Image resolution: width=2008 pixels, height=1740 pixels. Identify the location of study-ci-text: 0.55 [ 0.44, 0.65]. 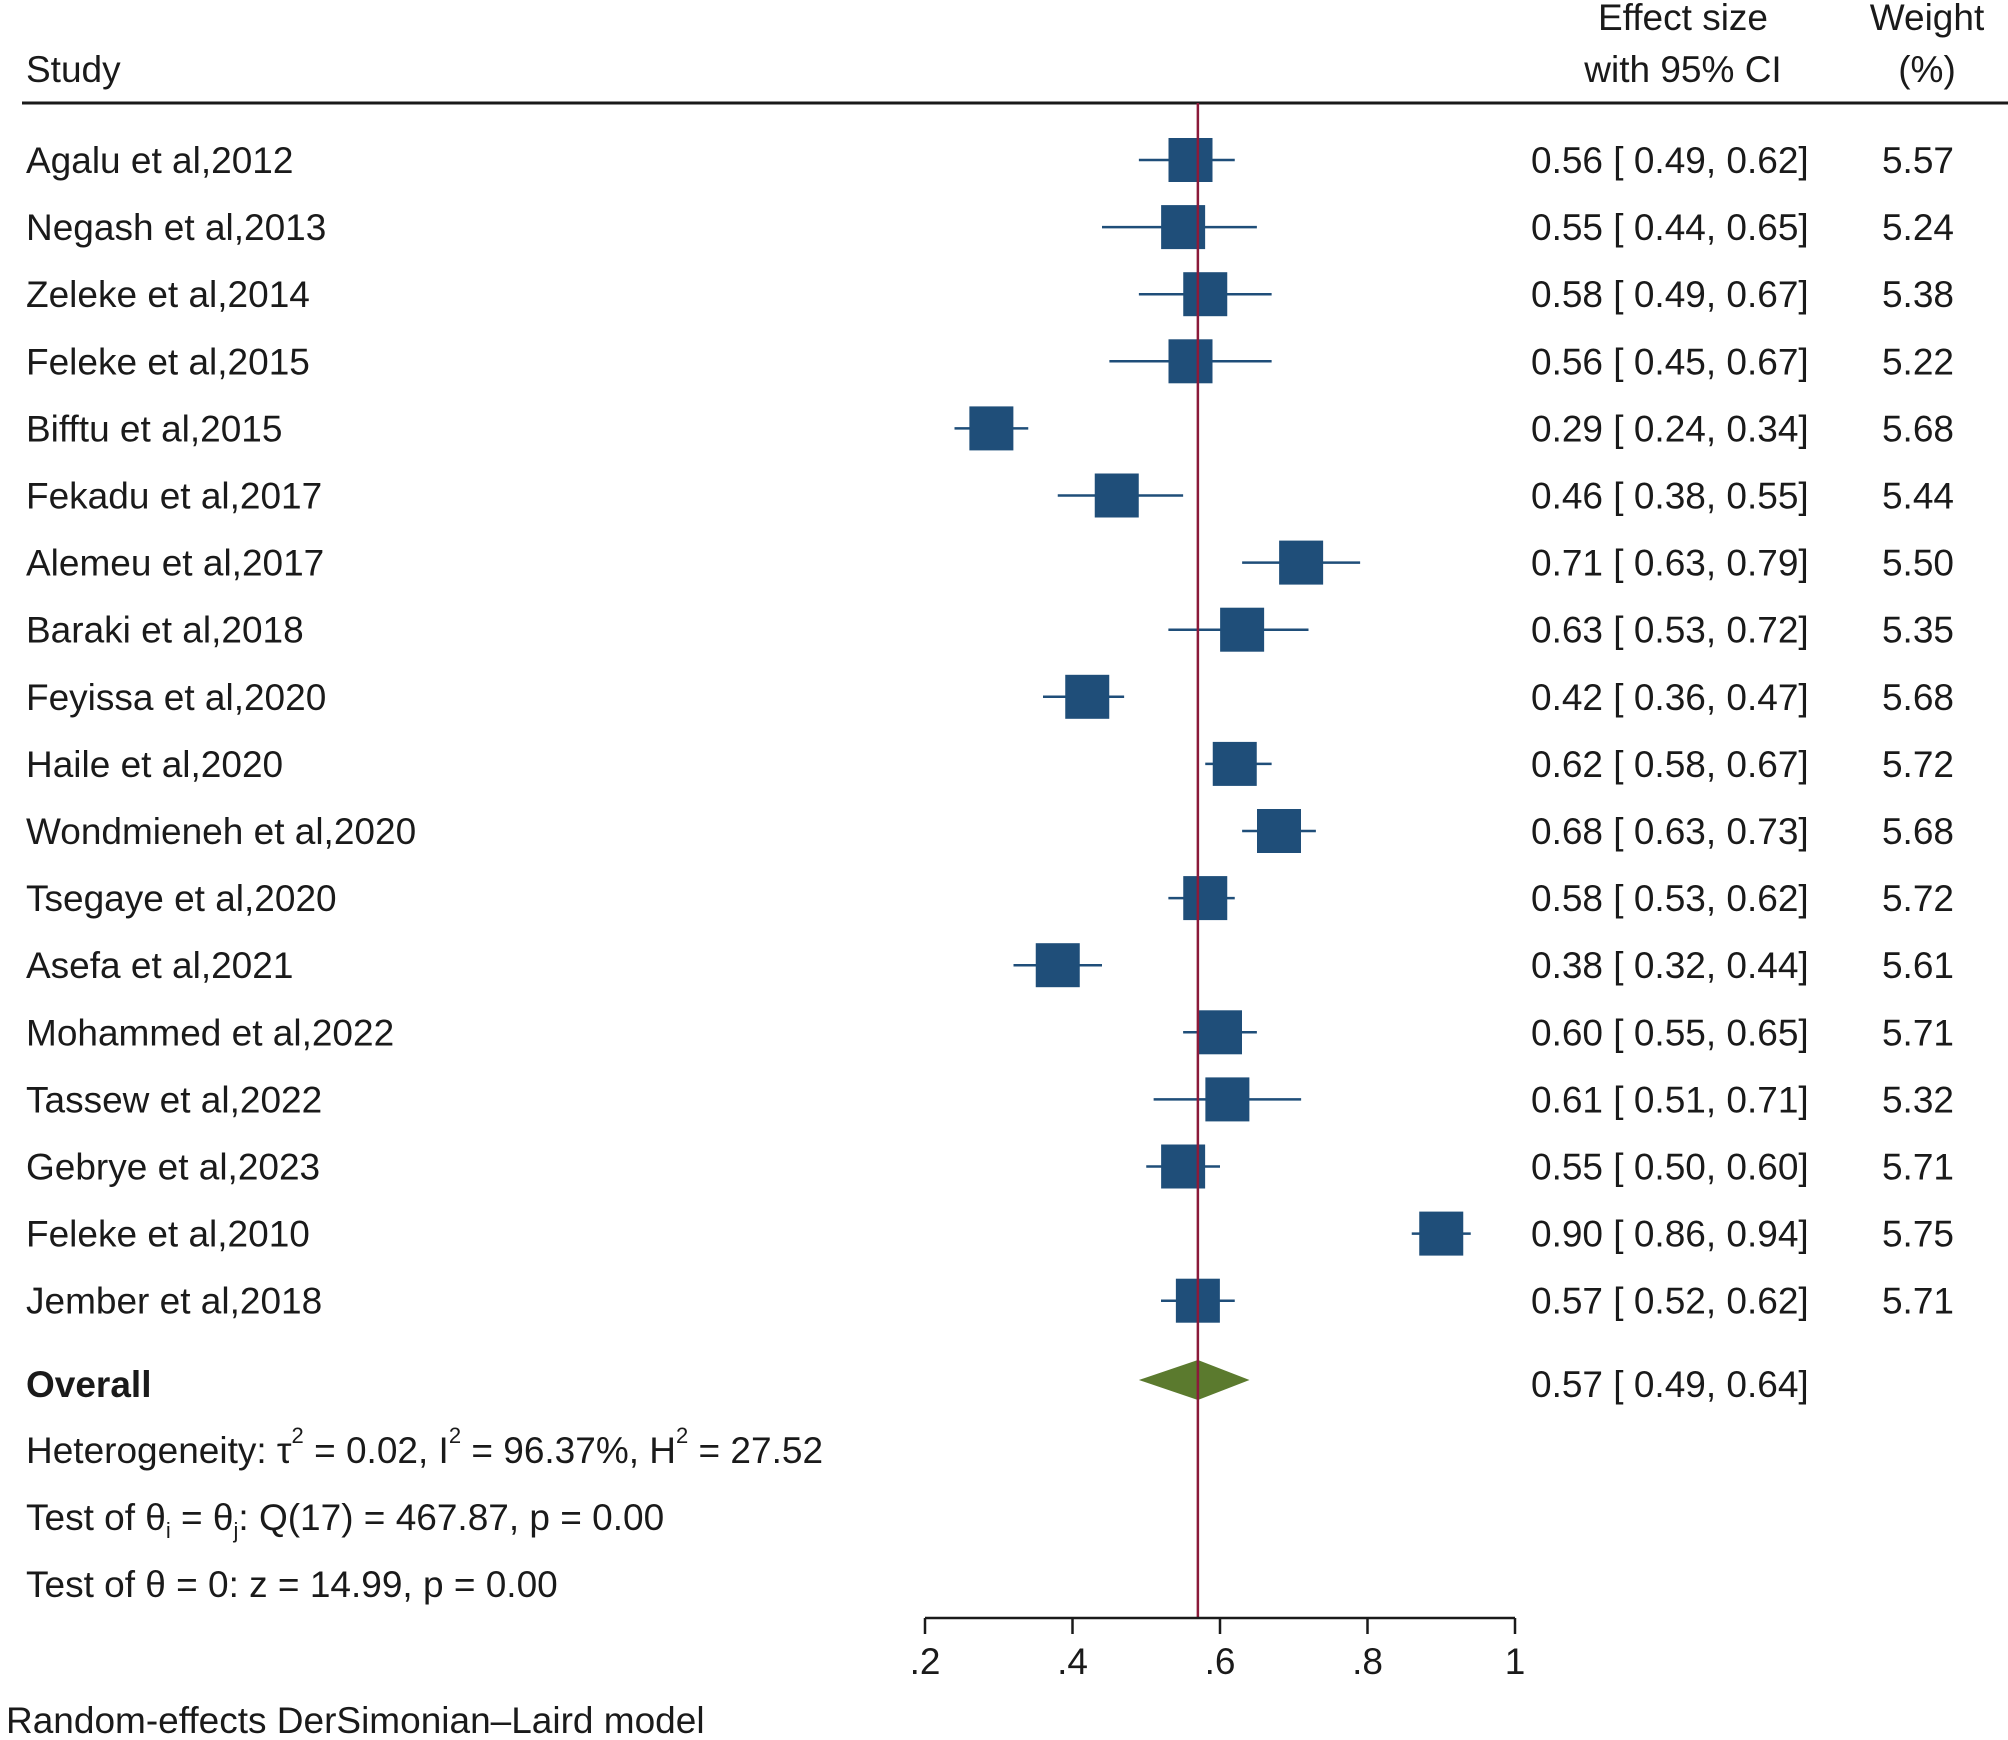
(1670, 227).